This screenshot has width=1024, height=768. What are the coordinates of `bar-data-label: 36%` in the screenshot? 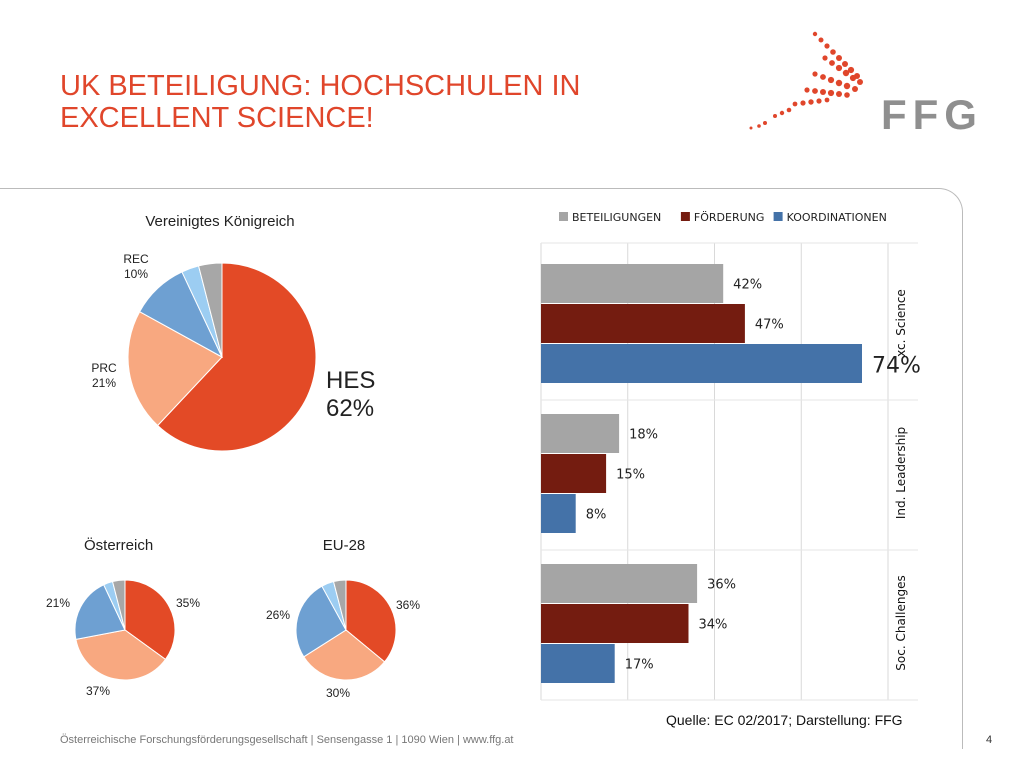 It's located at (721, 585).